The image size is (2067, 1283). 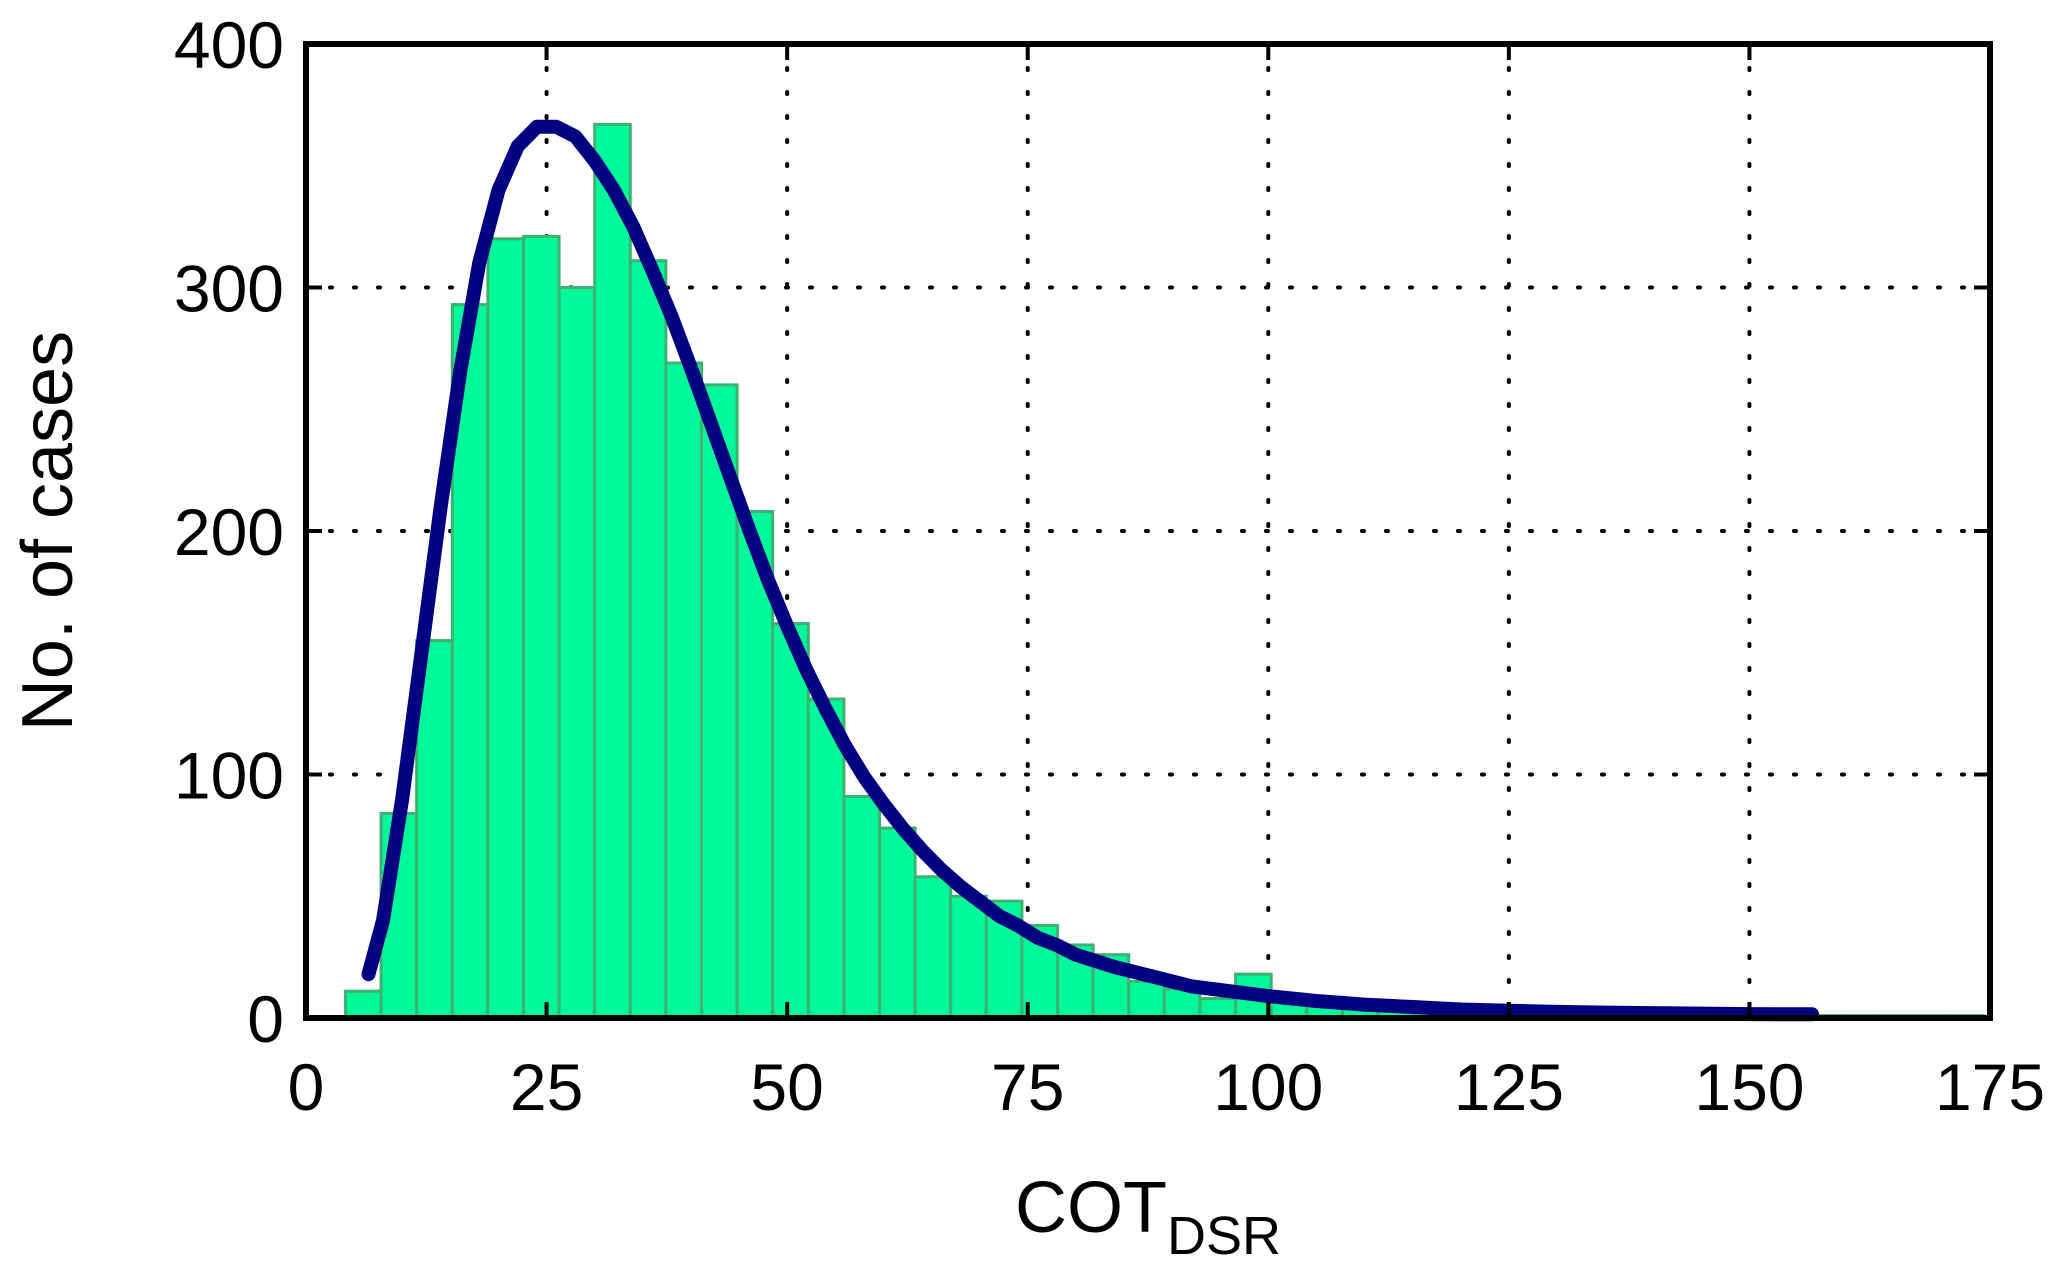 What do you see at coordinates (229, 776) in the screenshot?
I see `y-tick-label: 100` at bounding box center [229, 776].